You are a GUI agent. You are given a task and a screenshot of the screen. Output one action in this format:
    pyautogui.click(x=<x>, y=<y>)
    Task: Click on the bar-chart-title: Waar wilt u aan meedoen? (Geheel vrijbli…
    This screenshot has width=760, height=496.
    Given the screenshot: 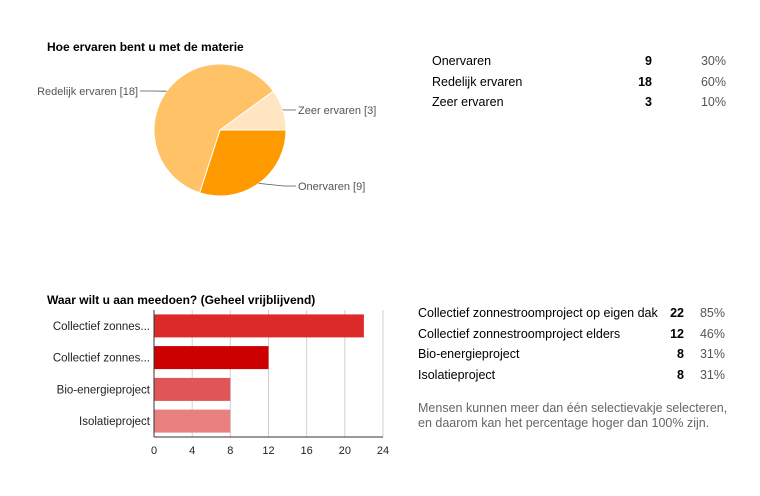 What is the action you would take?
    pyautogui.click(x=181, y=300)
    